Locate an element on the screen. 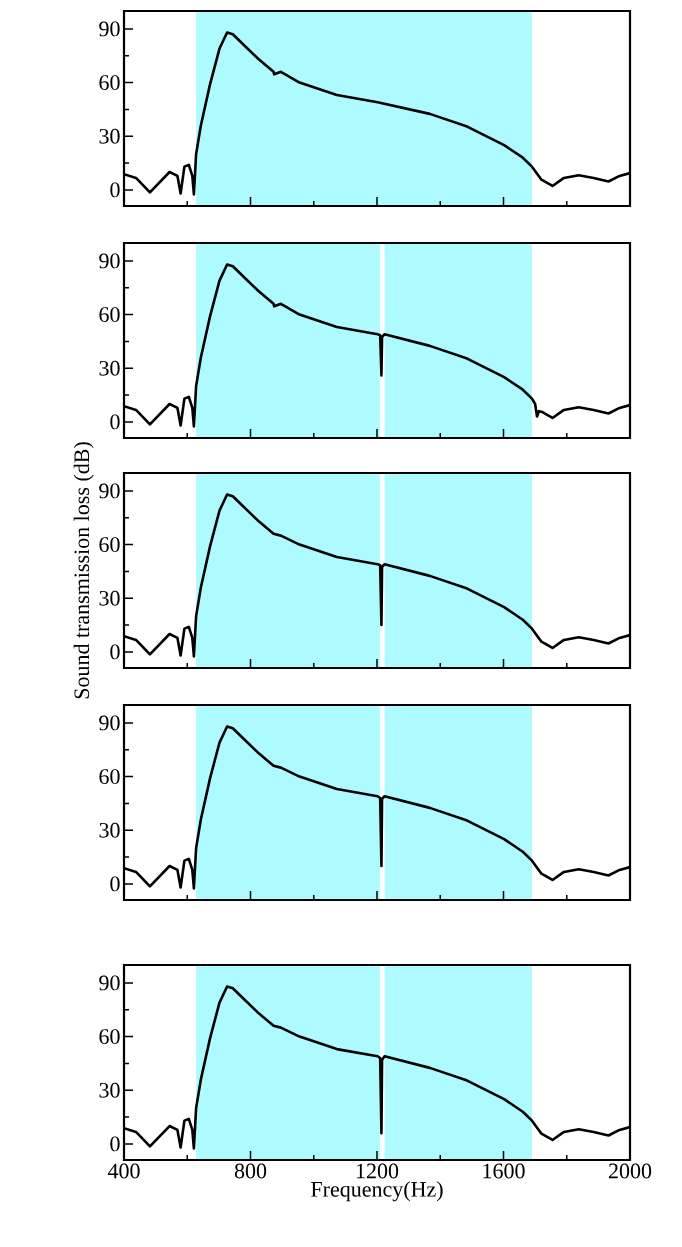  x-tick-label: 2000 is located at coordinates (630, 1171).